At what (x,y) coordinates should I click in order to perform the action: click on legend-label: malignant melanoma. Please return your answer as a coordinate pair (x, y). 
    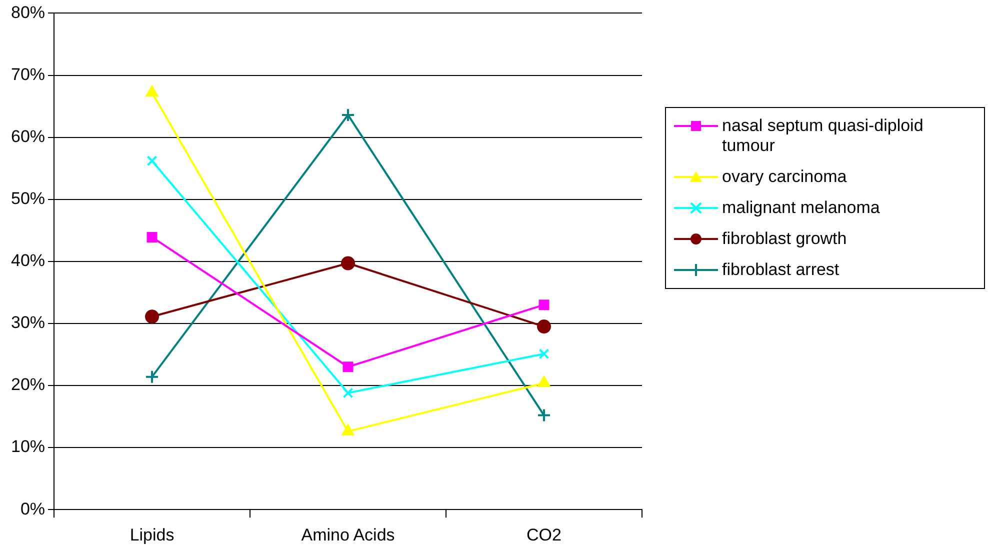
    Looking at the image, I should click on (801, 208).